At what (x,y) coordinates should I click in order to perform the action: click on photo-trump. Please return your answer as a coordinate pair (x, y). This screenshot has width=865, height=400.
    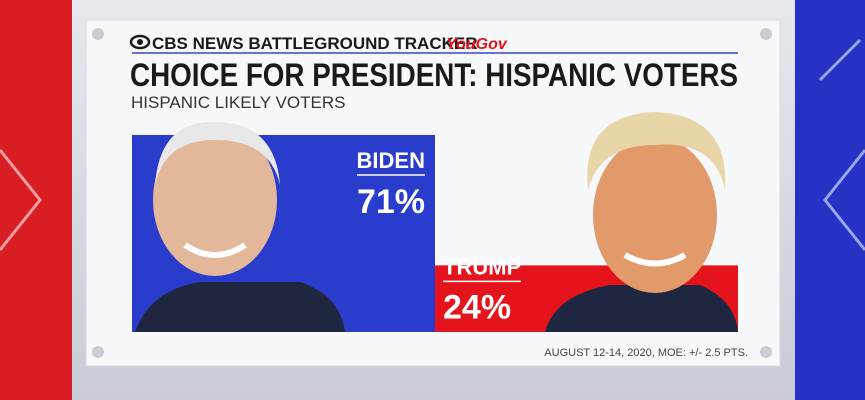
    Looking at the image, I should click on (641, 222).